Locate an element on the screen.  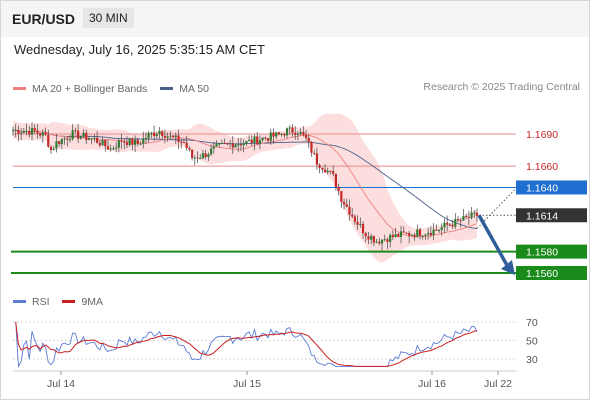
rsi-ma-label: 9MA is located at coordinates (92, 301).